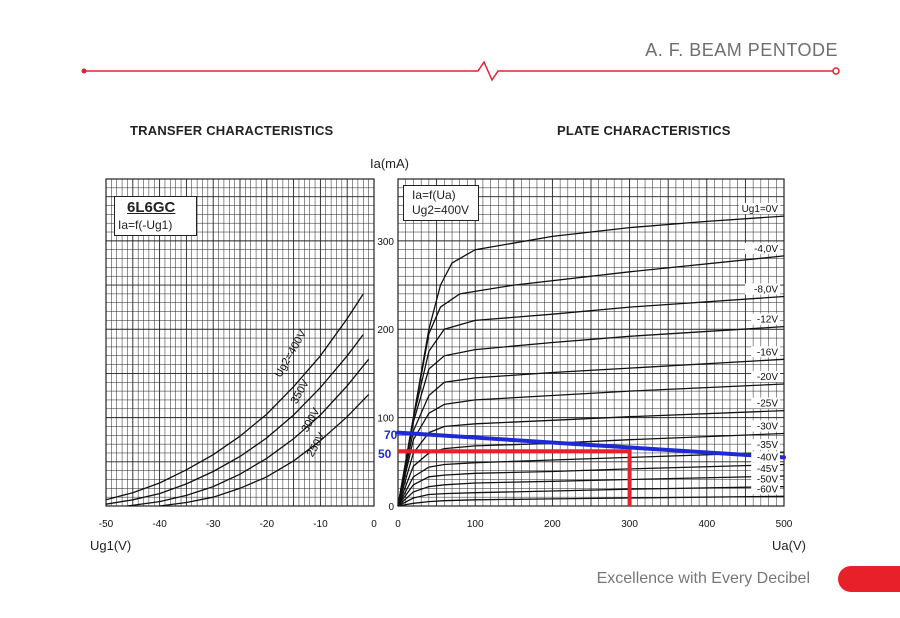  I want to click on series-label: -50V, so click(767, 480).